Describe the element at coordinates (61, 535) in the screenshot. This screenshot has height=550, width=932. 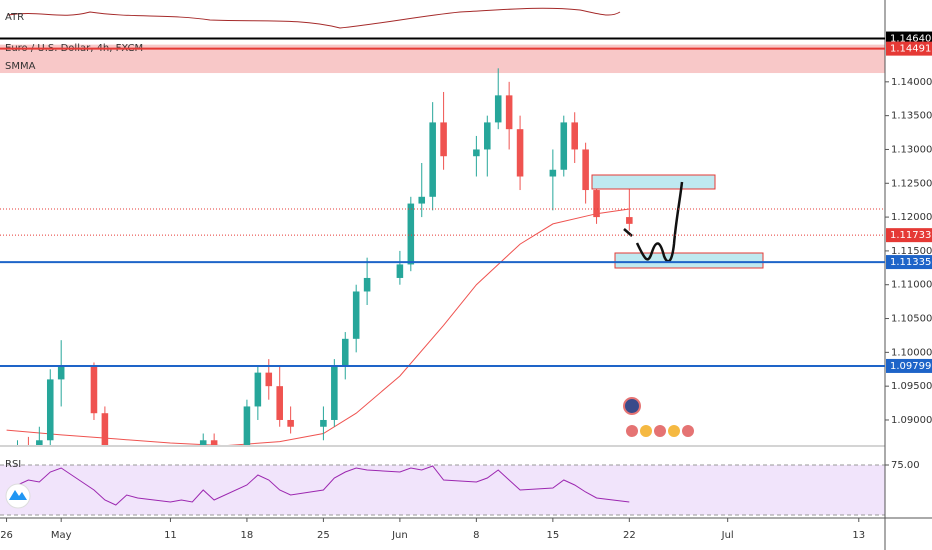
I see `x-tick-label: May` at that location.